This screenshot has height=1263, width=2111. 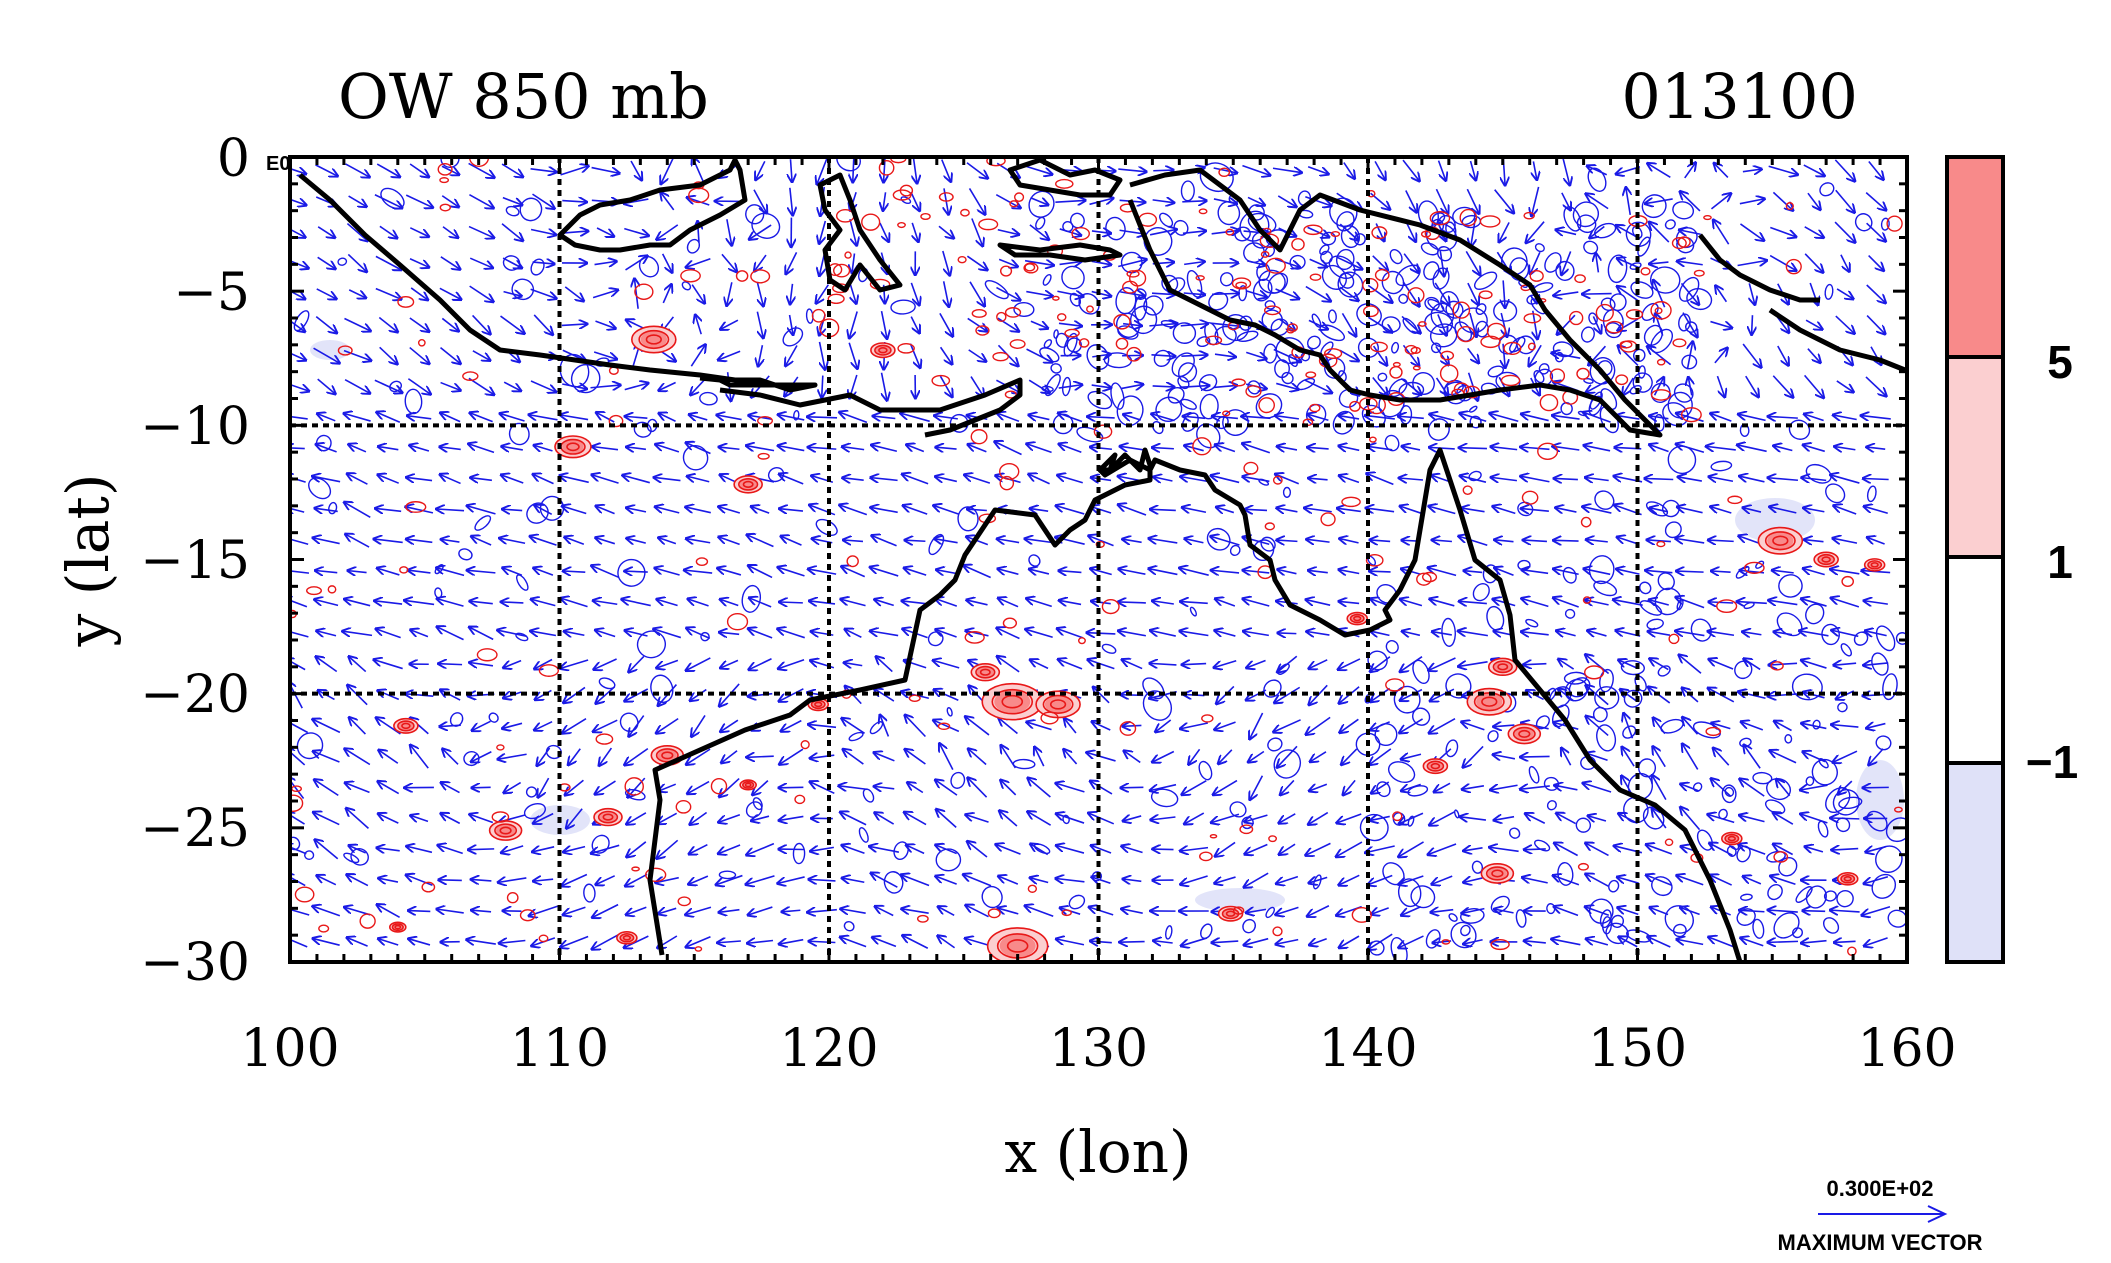 What do you see at coordinates (195, 963) in the screenshot?
I see `y-tick-label: −30` at bounding box center [195, 963].